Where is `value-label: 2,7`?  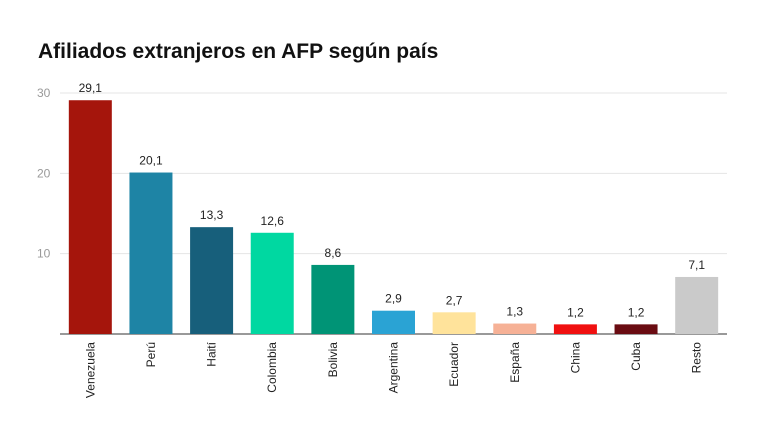
value-label: 2,7 is located at coordinates (454, 300).